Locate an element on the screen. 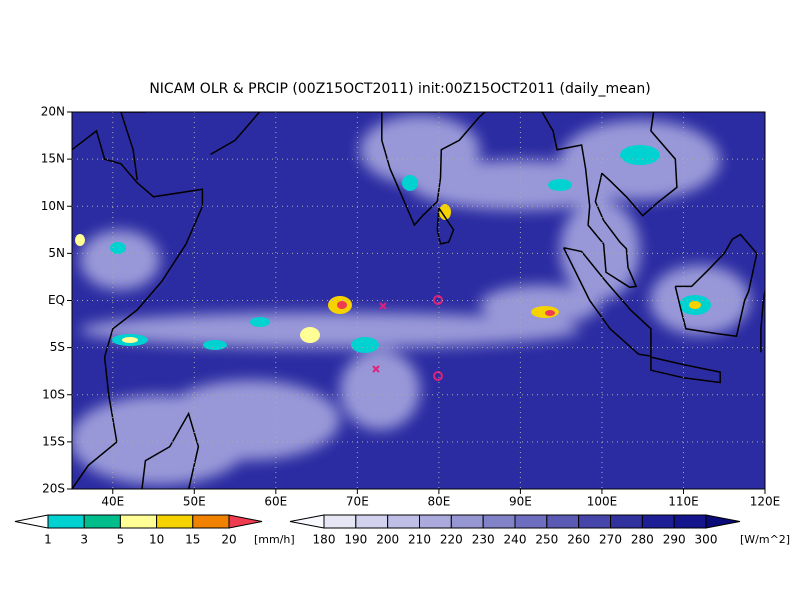 The image size is (800, 600). lat-tick-label: 20S is located at coordinates (53, 489).